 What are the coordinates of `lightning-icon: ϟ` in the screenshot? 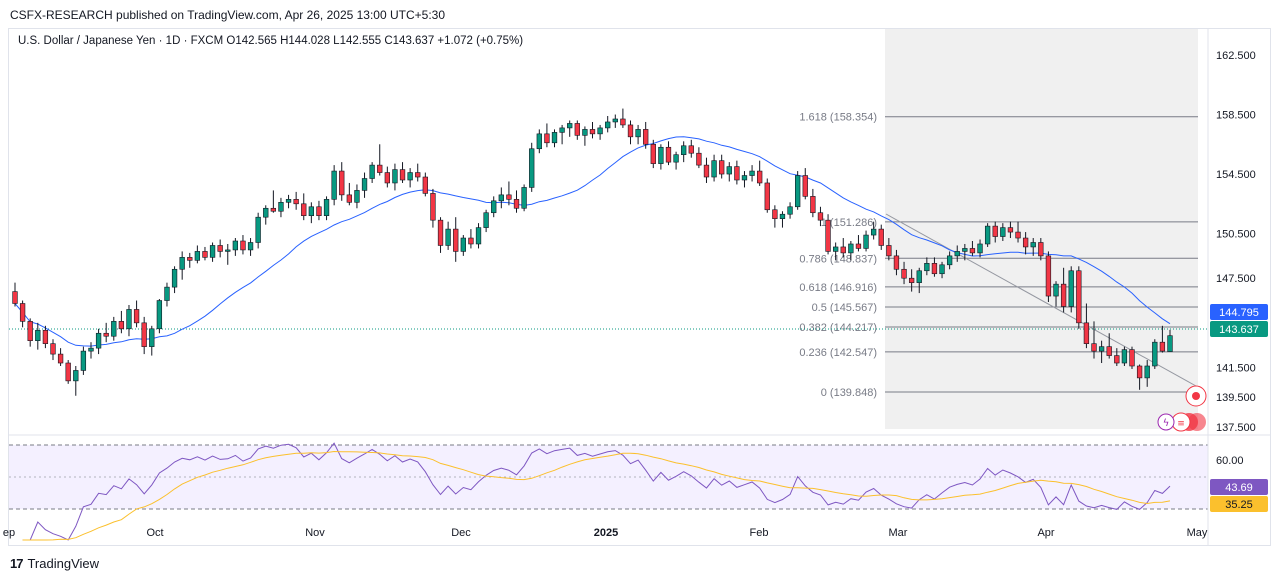 It's located at (1166, 422).